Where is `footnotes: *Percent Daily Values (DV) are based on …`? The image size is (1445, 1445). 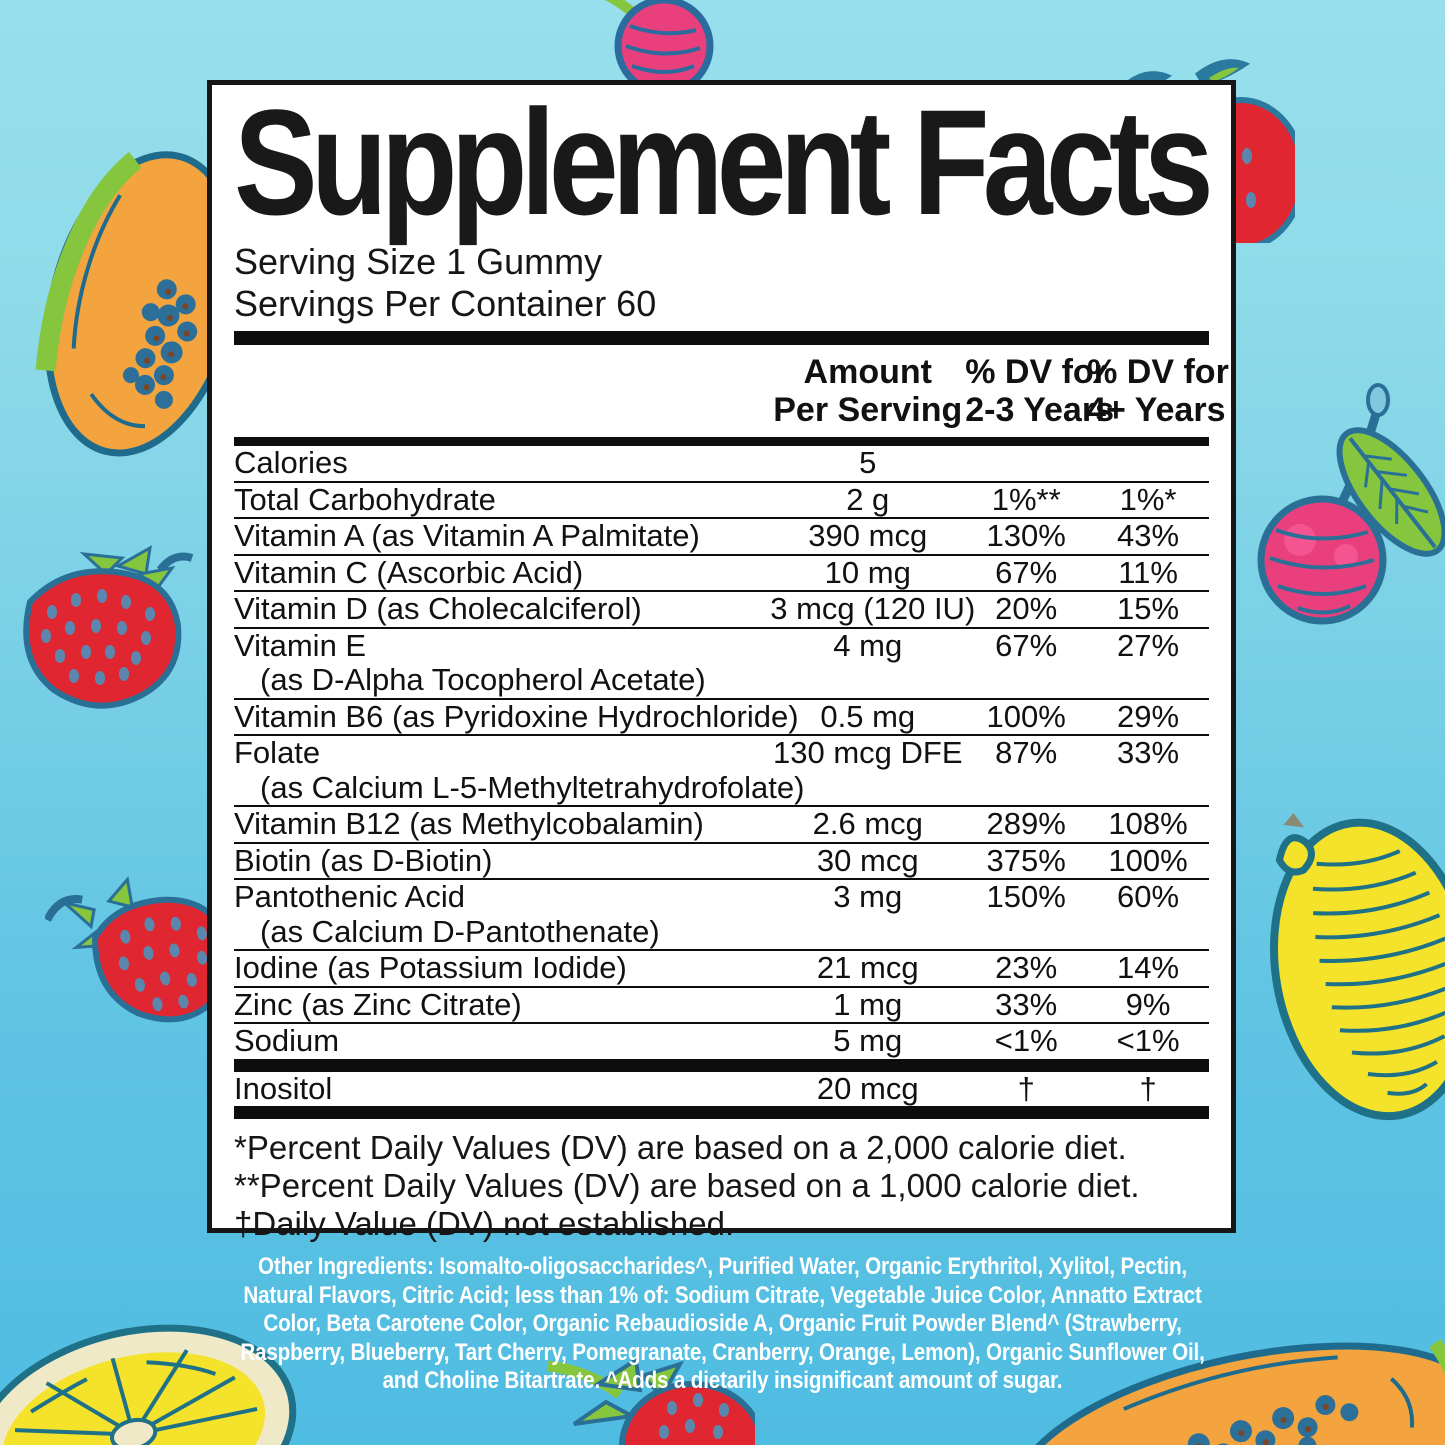 footnotes: *Percent Daily Values (DV) are based on … is located at coordinates (721, 1186).